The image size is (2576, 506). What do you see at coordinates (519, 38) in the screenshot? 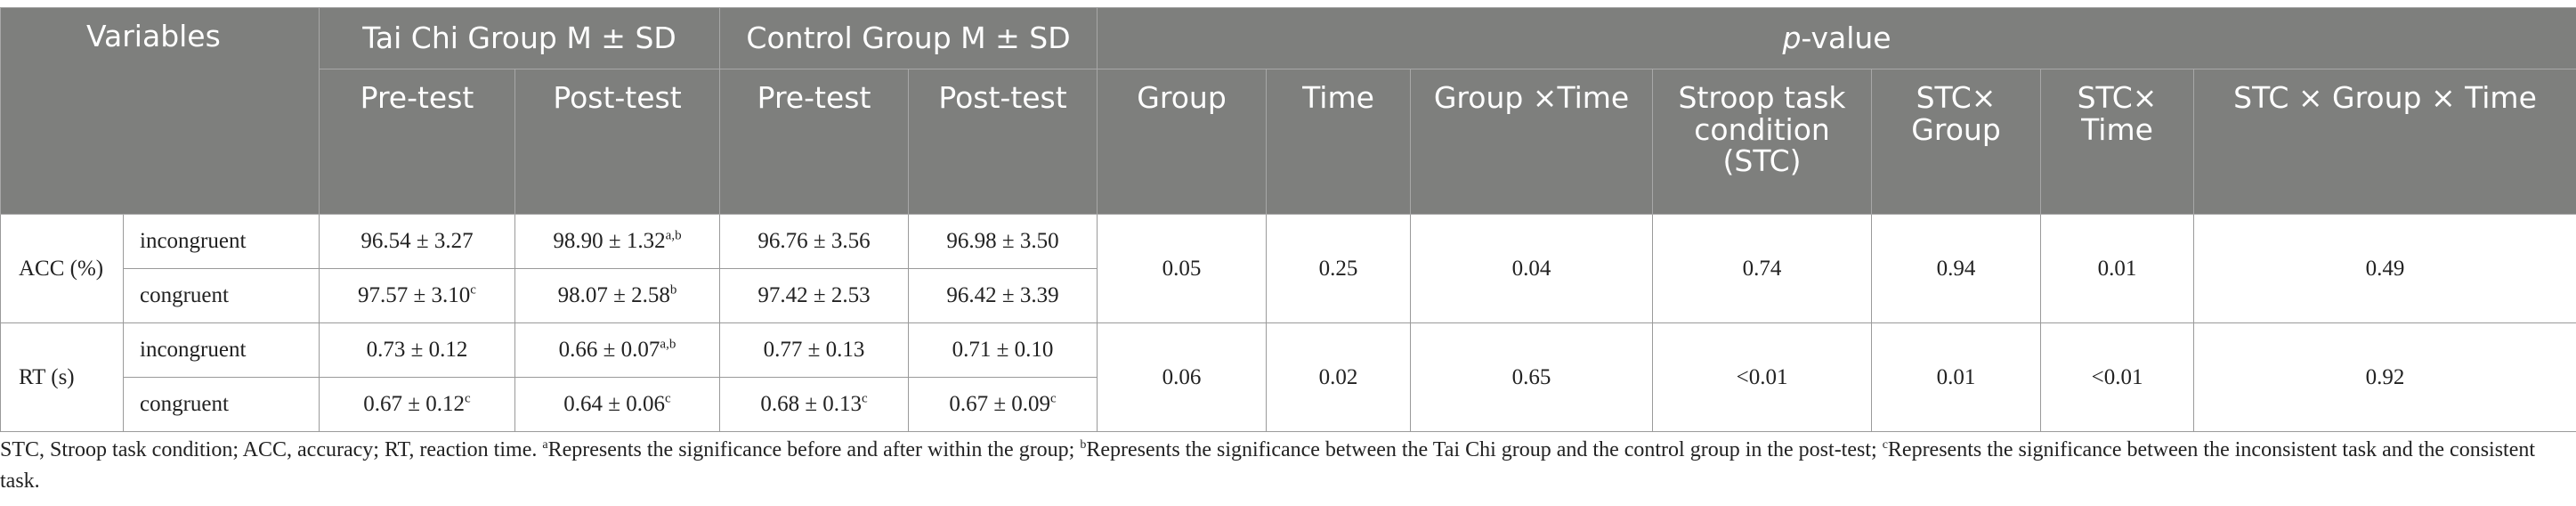
I see `header-tai-chi-group: Tai Chi Group M ± SD` at bounding box center [519, 38].